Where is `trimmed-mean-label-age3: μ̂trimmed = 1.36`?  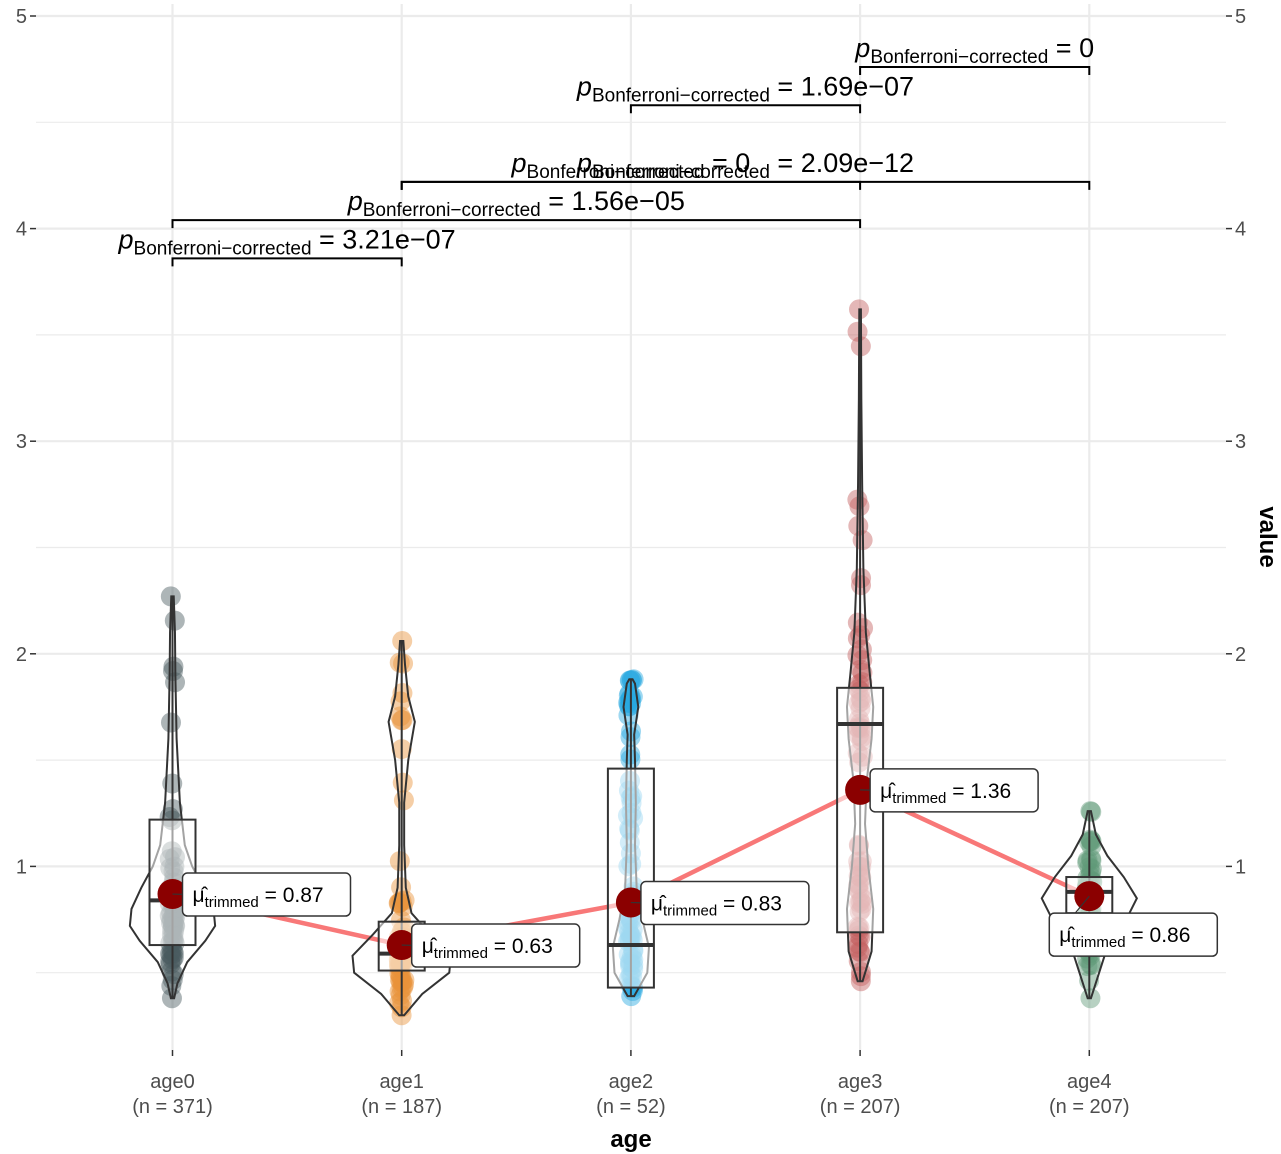
trimmed-mean-label-age3: μ̂trimmed = 1.36 is located at coordinates (949, 790).